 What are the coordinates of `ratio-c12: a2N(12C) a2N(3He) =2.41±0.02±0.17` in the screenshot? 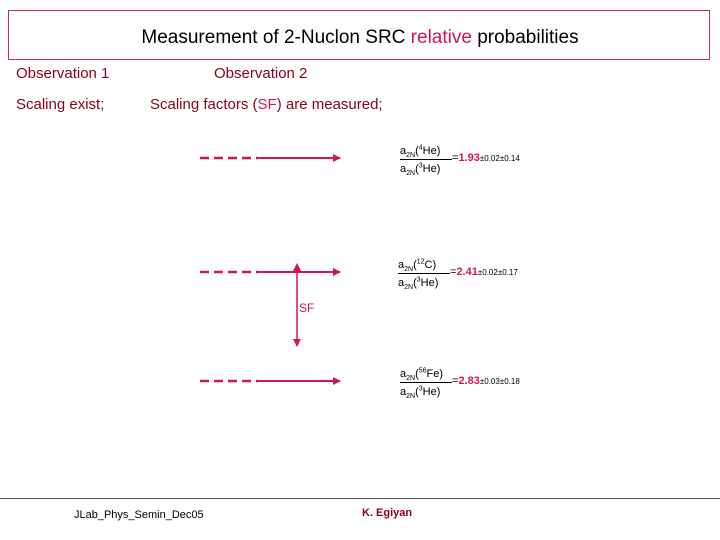 It's located at (458, 275).